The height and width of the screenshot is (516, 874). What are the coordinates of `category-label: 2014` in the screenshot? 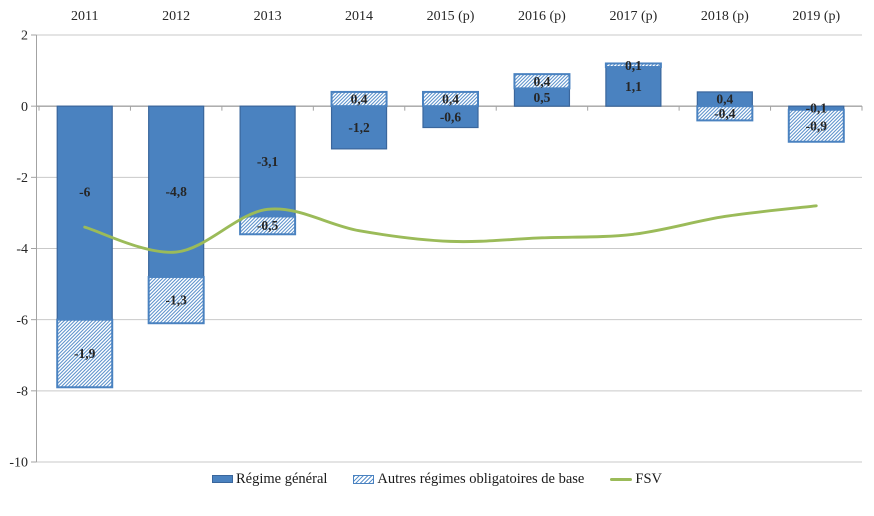 It's located at (359, 16).